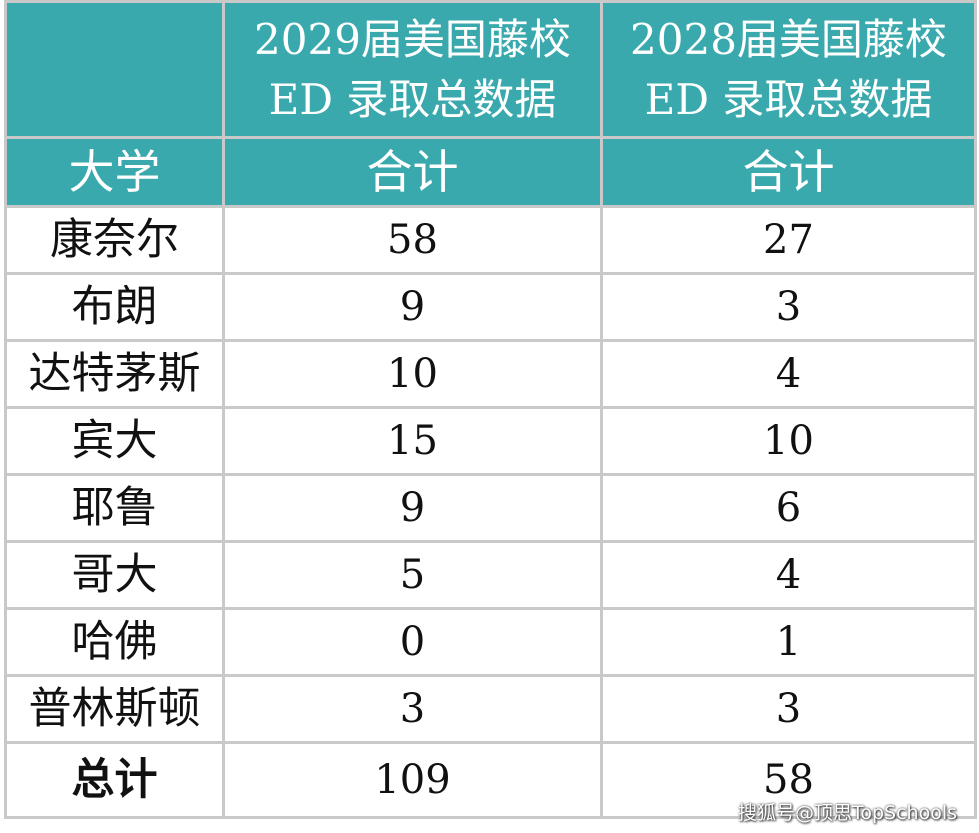  Describe the element at coordinates (847, 813) in the screenshot. I see `watermark: 搜狐号@顶思TopSchools` at that location.